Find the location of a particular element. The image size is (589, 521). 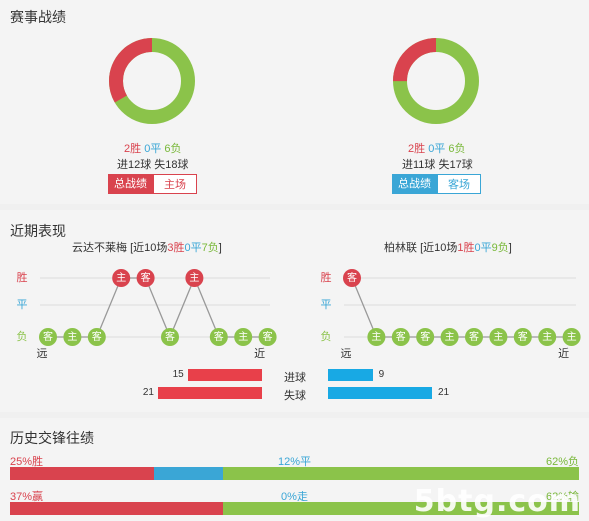

summary-losses: 9负 is located at coordinates (500, 248).